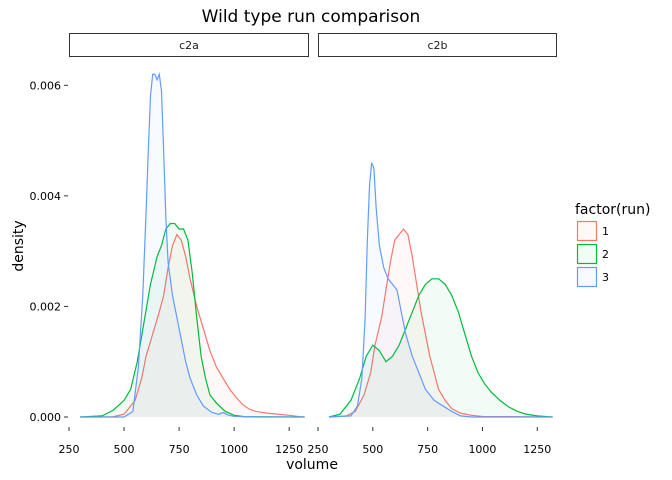  What do you see at coordinates (46, 306) in the screenshot?
I see `y-tick-label: 0.002` at bounding box center [46, 306].